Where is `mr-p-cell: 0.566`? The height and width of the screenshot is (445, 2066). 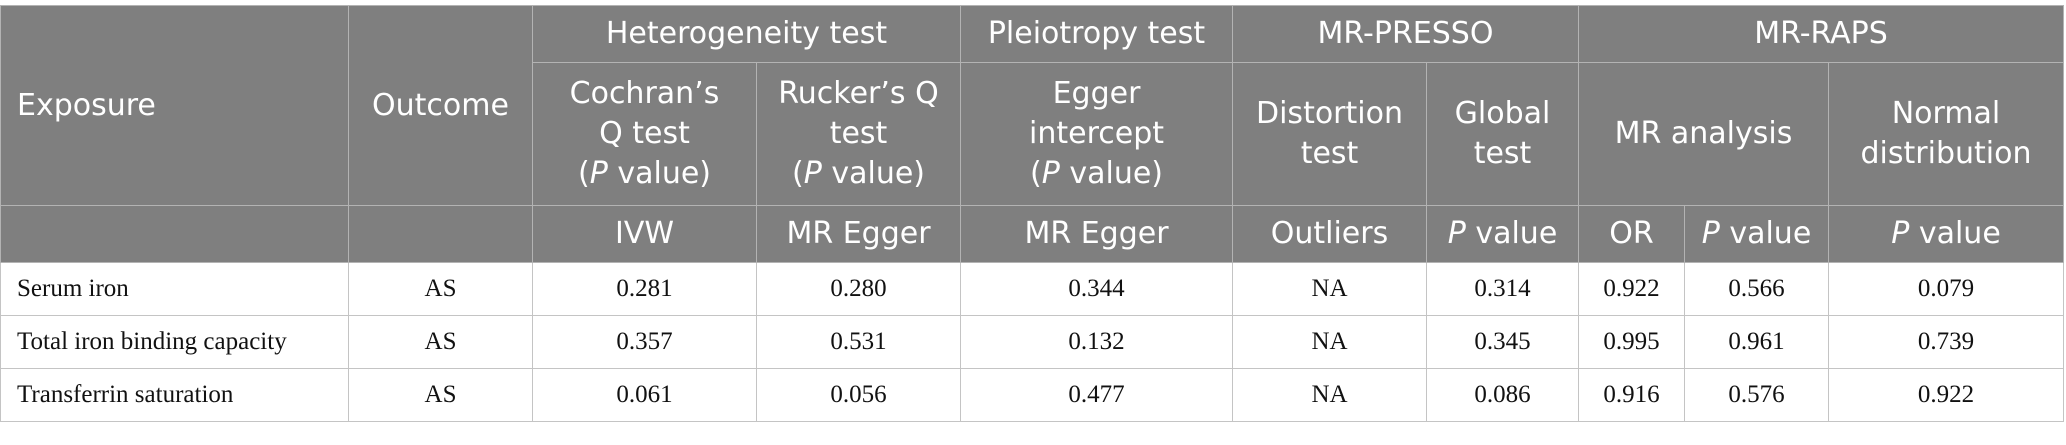 mr-p-cell: 0.566 is located at coordinates (1756, 289).